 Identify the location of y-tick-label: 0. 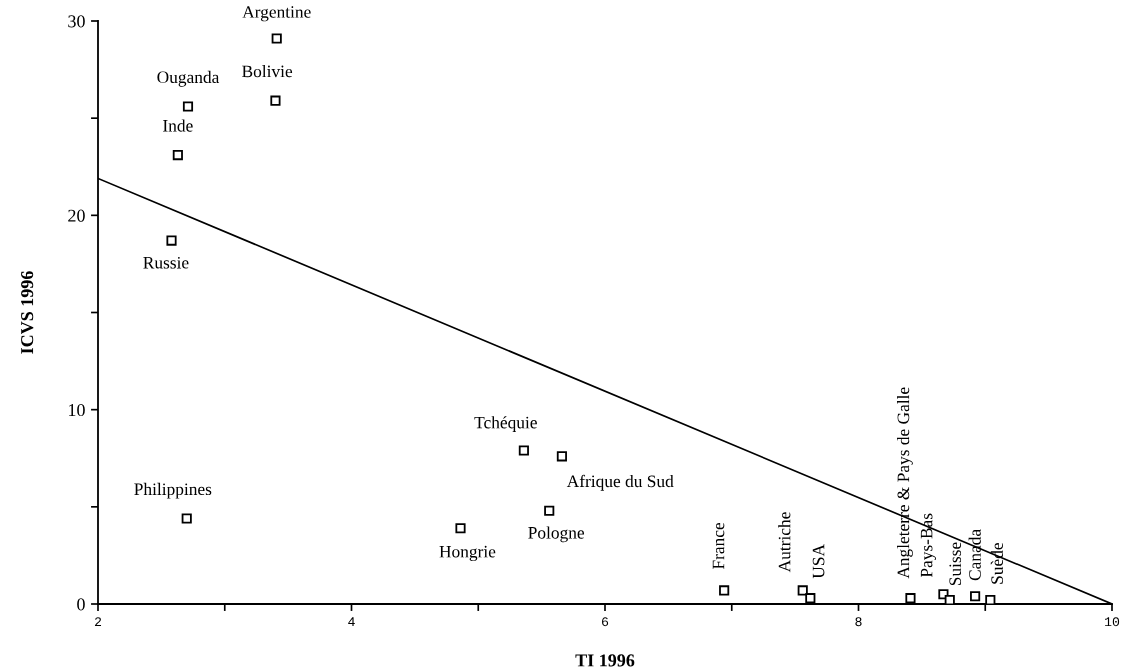
(81, 604).